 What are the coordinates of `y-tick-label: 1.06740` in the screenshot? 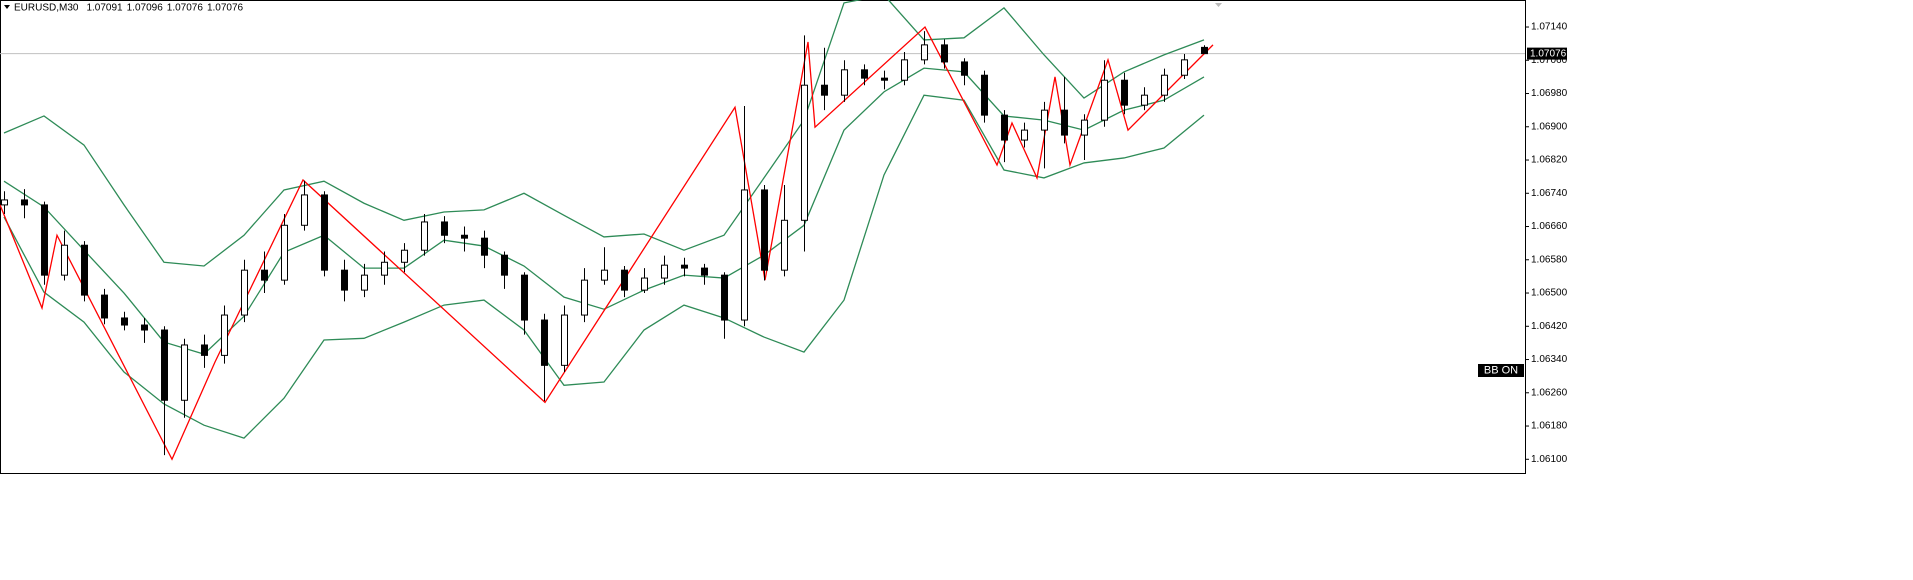 It's located at (1549, 193).